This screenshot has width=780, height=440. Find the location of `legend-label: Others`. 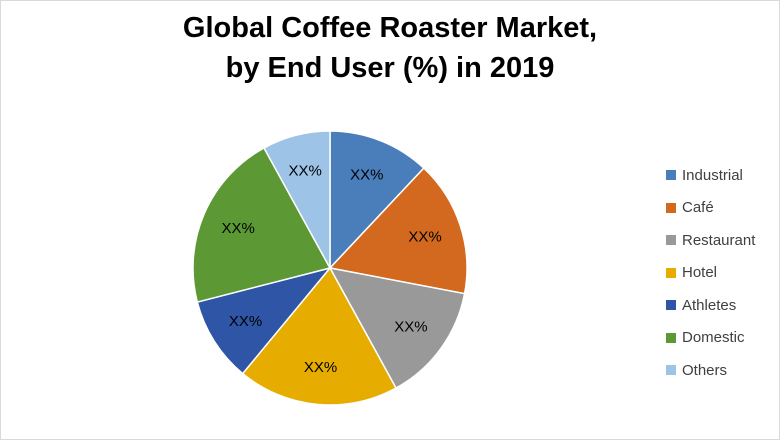

legend-label: Others is located at coordinates (705, 370).